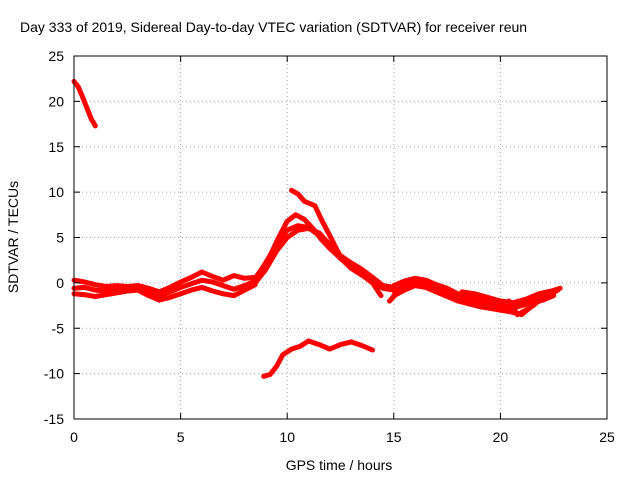  What do you see at coordinates (60, 283) in the screenshot?
I see `y-tick-label: 0` at bounding box center [60, 283].